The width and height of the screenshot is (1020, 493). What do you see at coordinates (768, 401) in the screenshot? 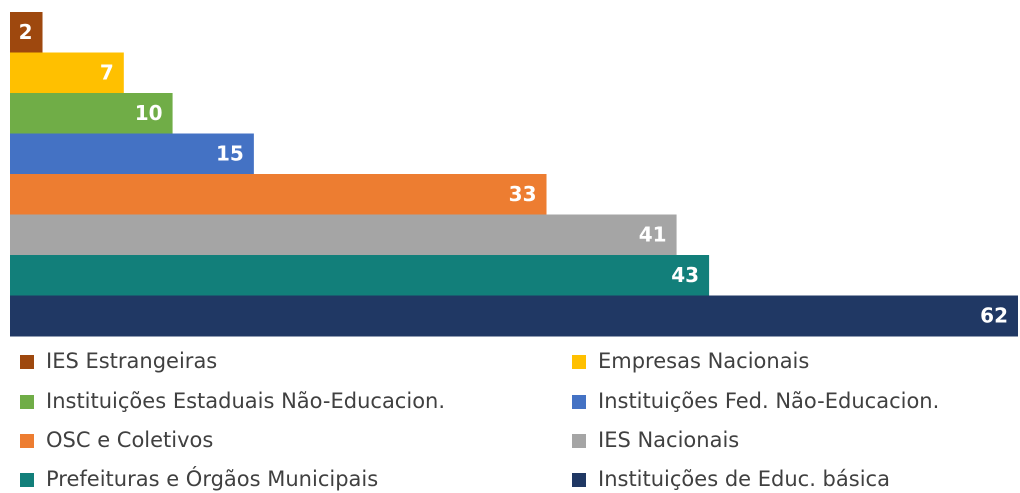
I see `legend-label: Instituições Fed. Não-Educacion.` at bounding box center [768, 401].